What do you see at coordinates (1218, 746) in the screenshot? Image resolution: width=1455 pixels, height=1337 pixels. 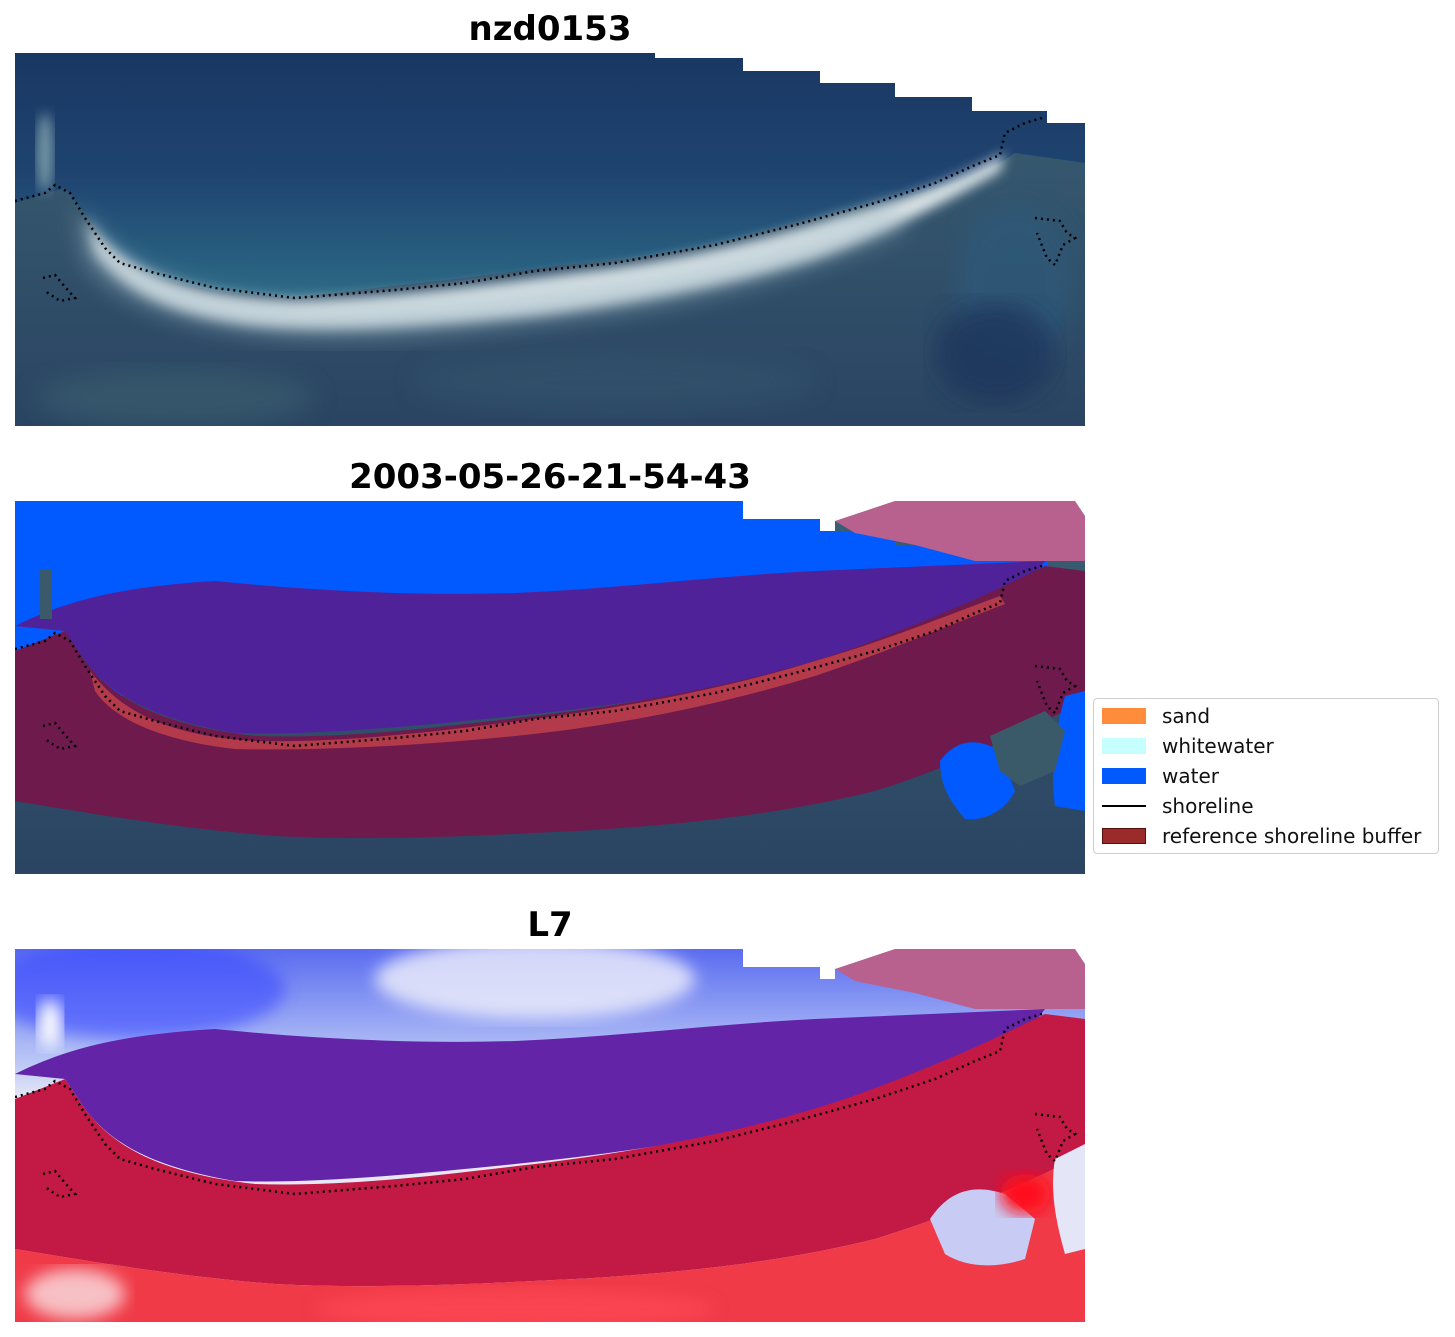 I see `legend-label-whitewater: whitewater` at bounding box center [1218, 746].